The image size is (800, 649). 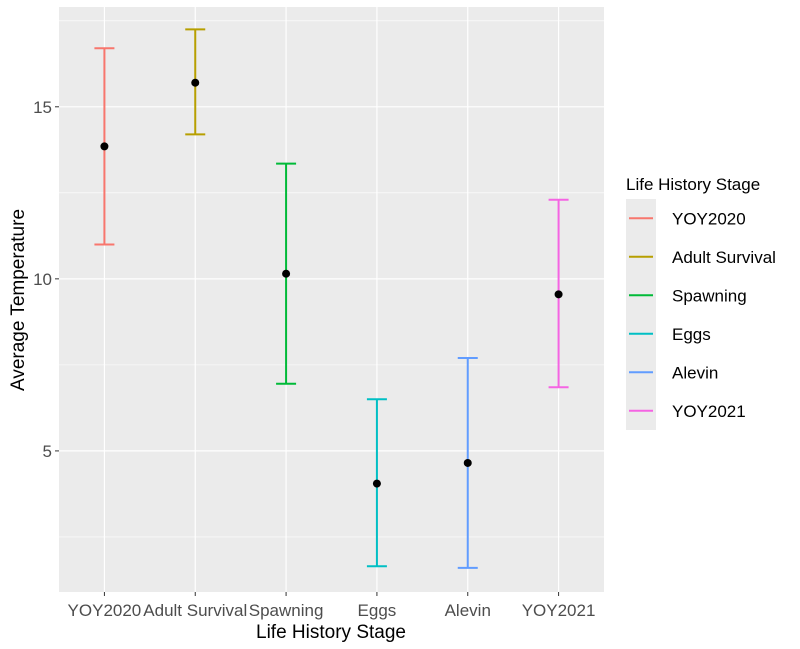 I want to click on y-tick-label: 5, so click(x=47, y=451).